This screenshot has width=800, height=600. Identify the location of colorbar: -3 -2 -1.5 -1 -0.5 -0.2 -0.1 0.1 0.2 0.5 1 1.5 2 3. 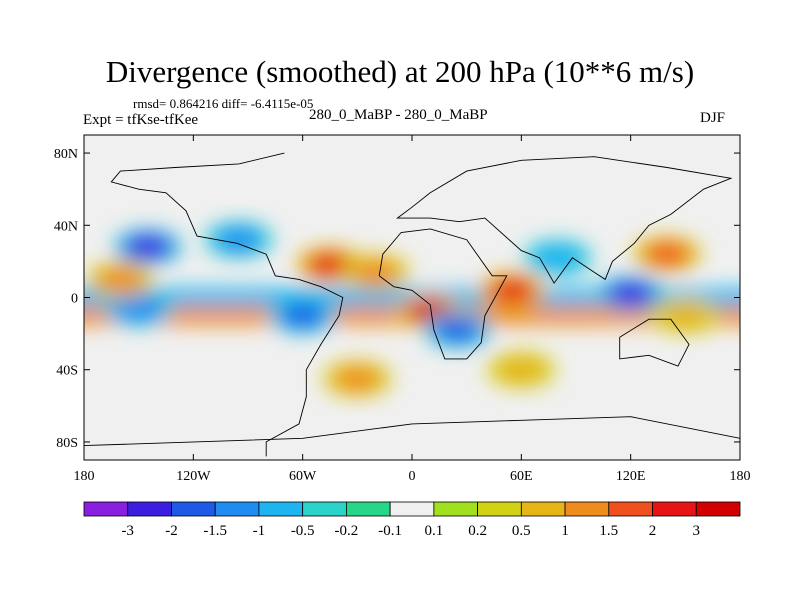
(412, 520).